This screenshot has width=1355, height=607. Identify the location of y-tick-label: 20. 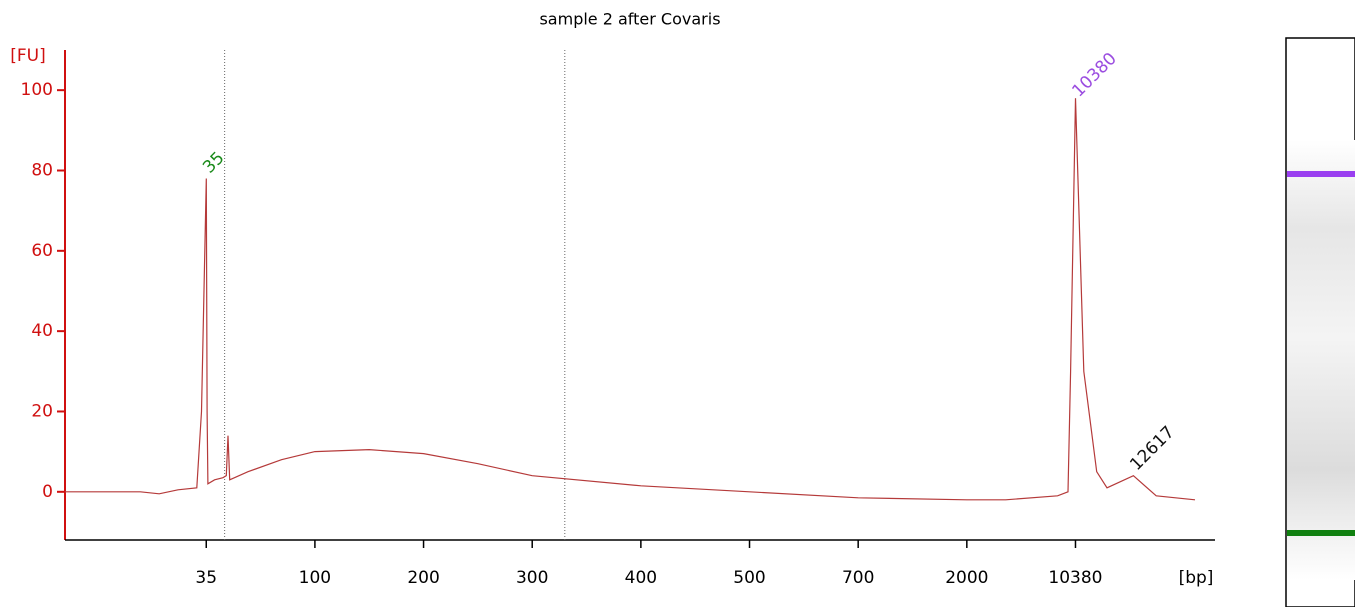
(42, 411).